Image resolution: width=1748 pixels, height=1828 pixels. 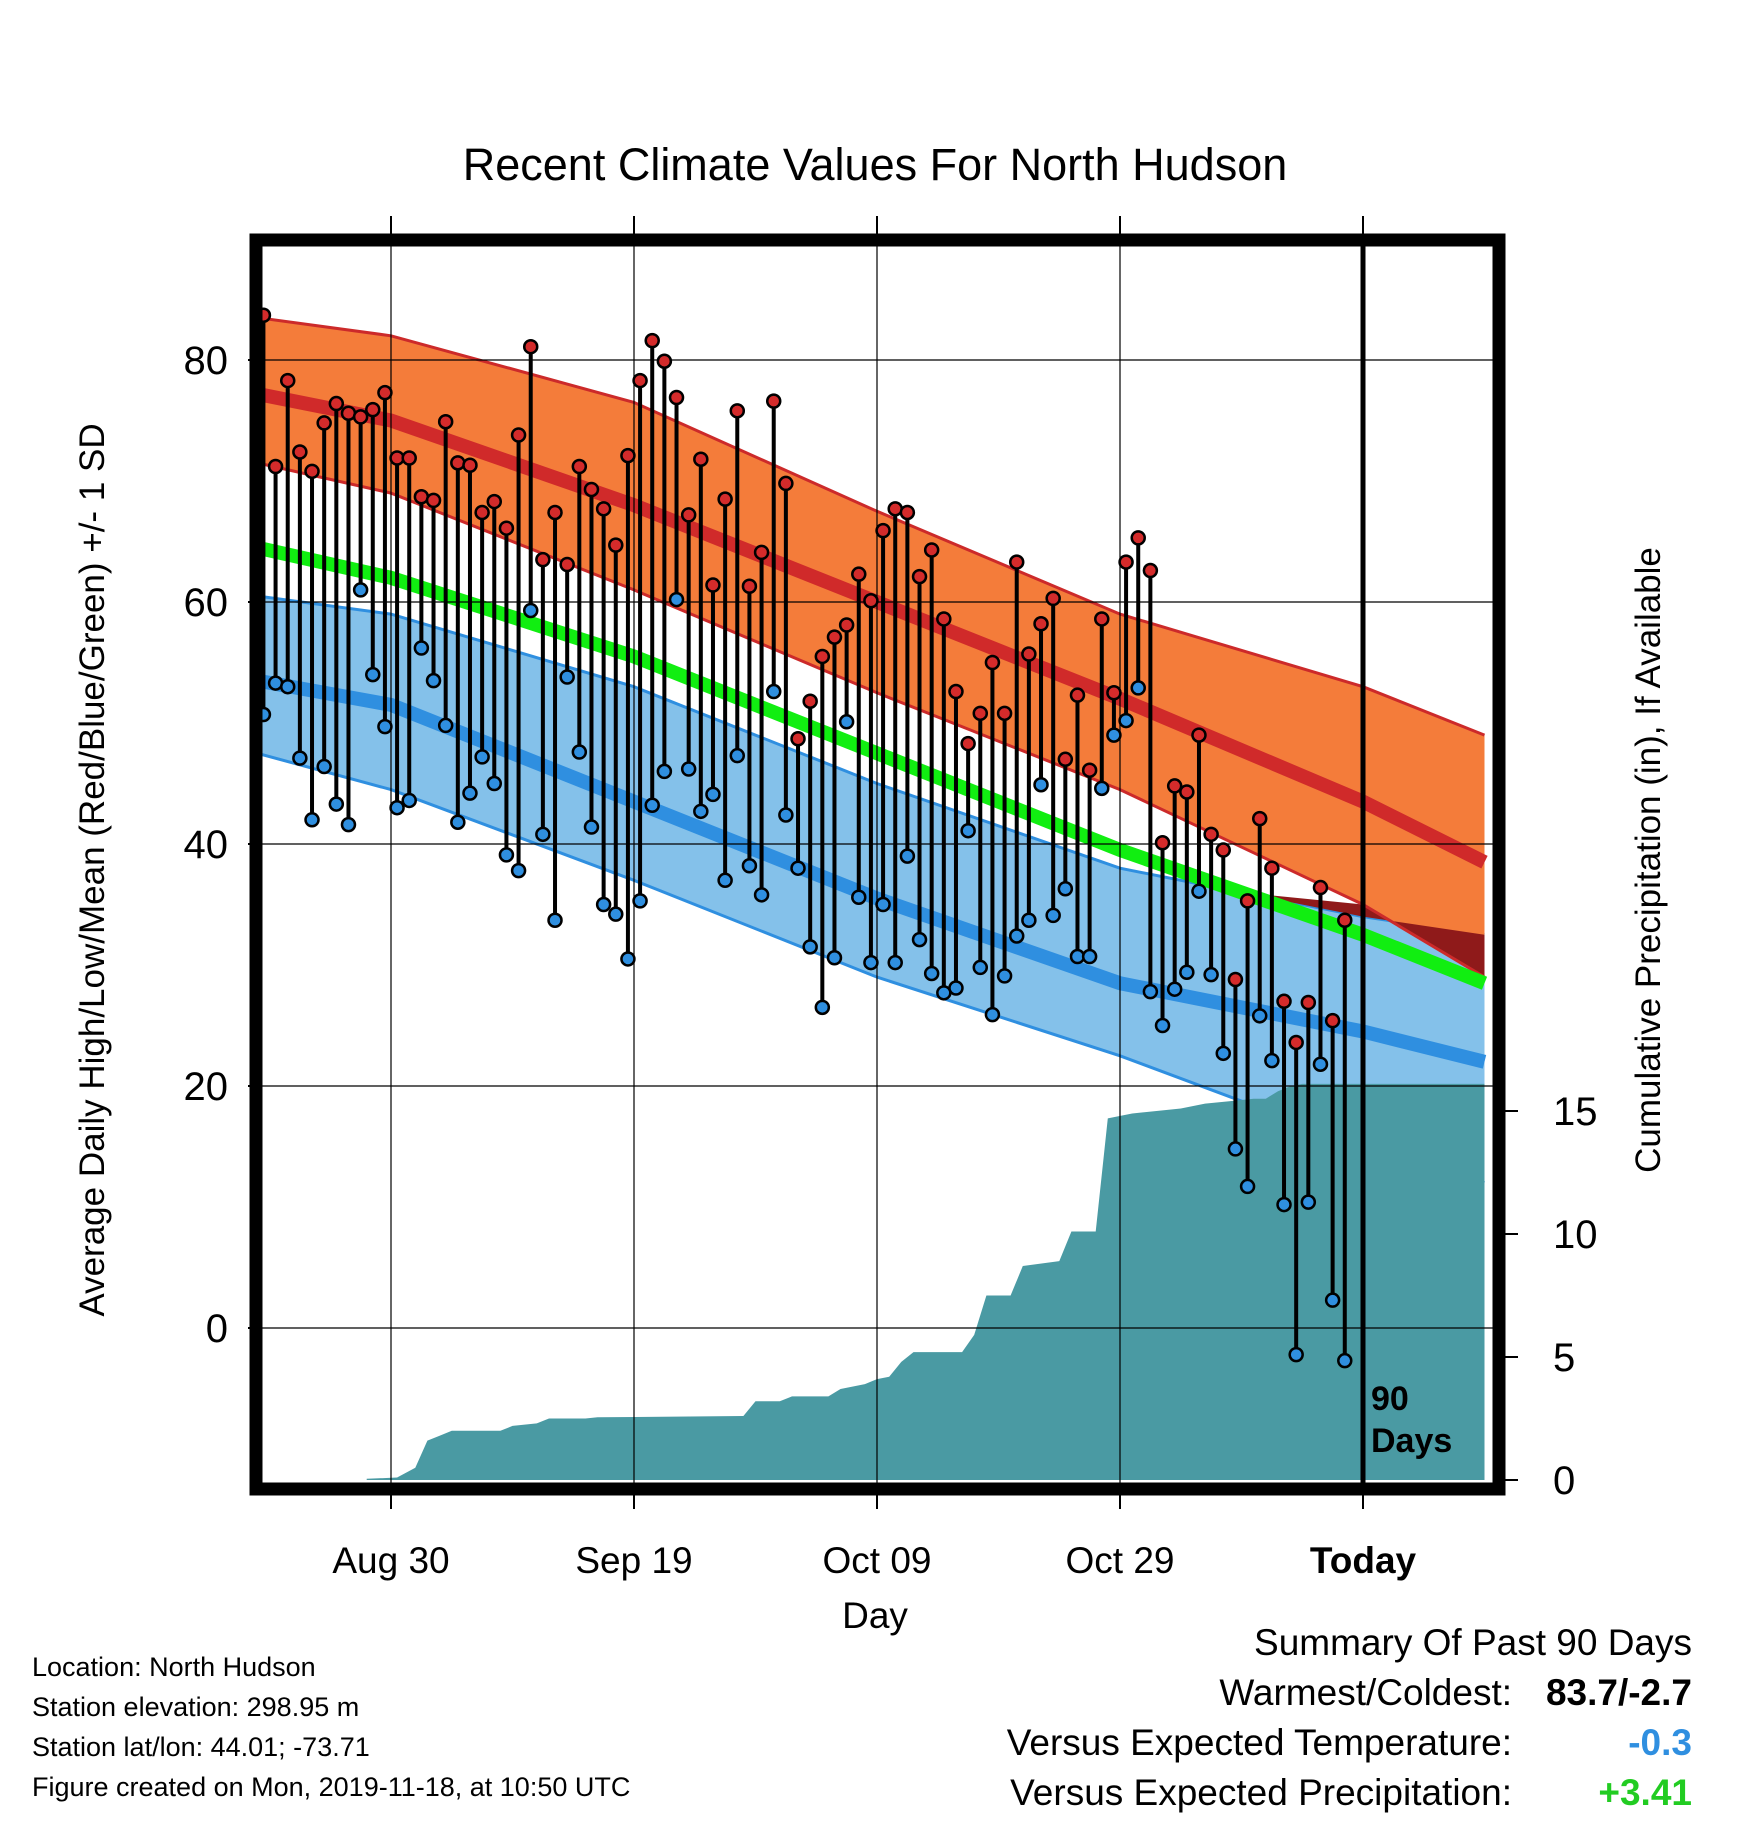 I want to click on precip-value: +3.41, so click(x=1645, y=1792).